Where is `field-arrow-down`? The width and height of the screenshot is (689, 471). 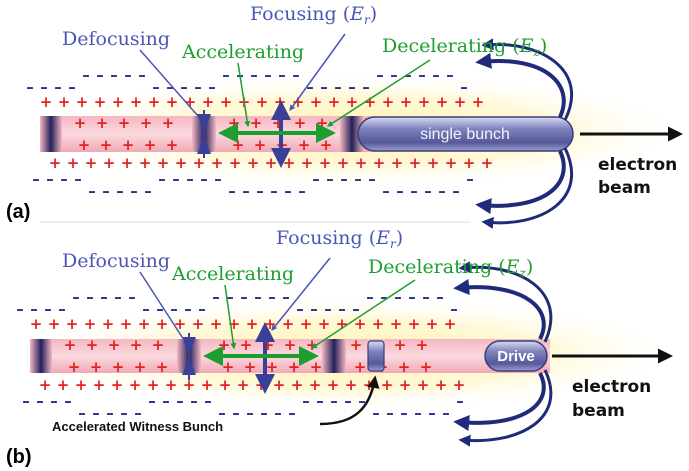 field-arrow-down is located at coordinates (499, 401).